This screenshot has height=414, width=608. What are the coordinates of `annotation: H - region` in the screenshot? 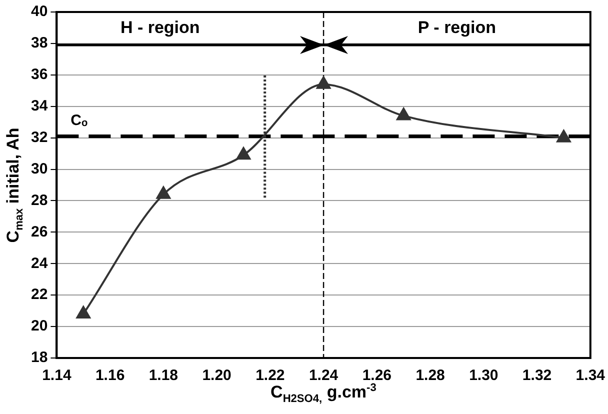 It's located at (160, 28).